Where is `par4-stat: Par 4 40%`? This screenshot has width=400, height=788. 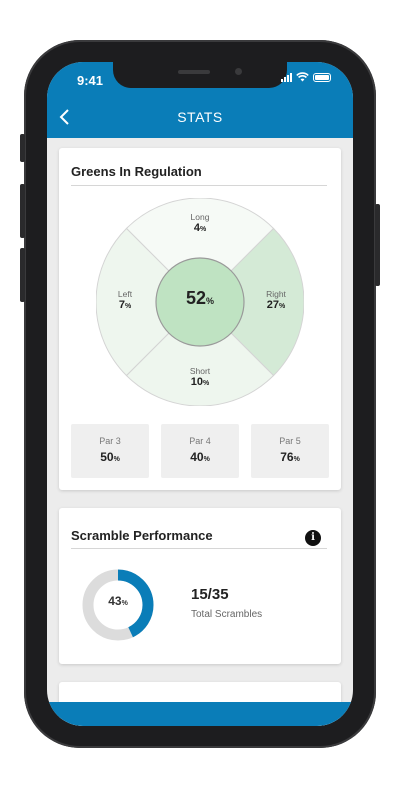 par4-stat: Par 4 40% is located at coordinates (200, 451).